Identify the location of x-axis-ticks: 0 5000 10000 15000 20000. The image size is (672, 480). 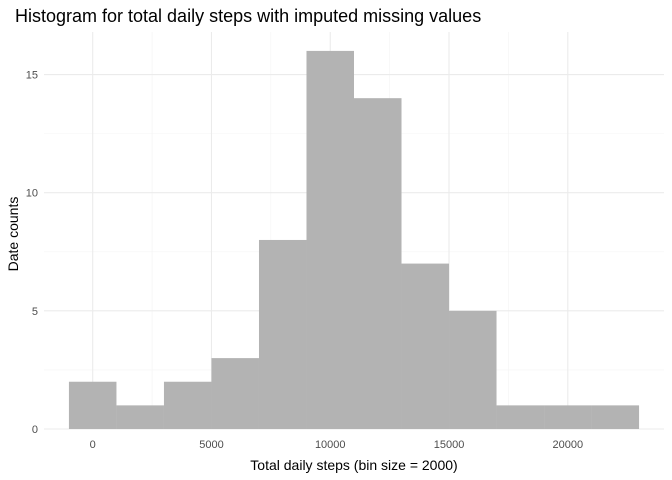
(336, 445).